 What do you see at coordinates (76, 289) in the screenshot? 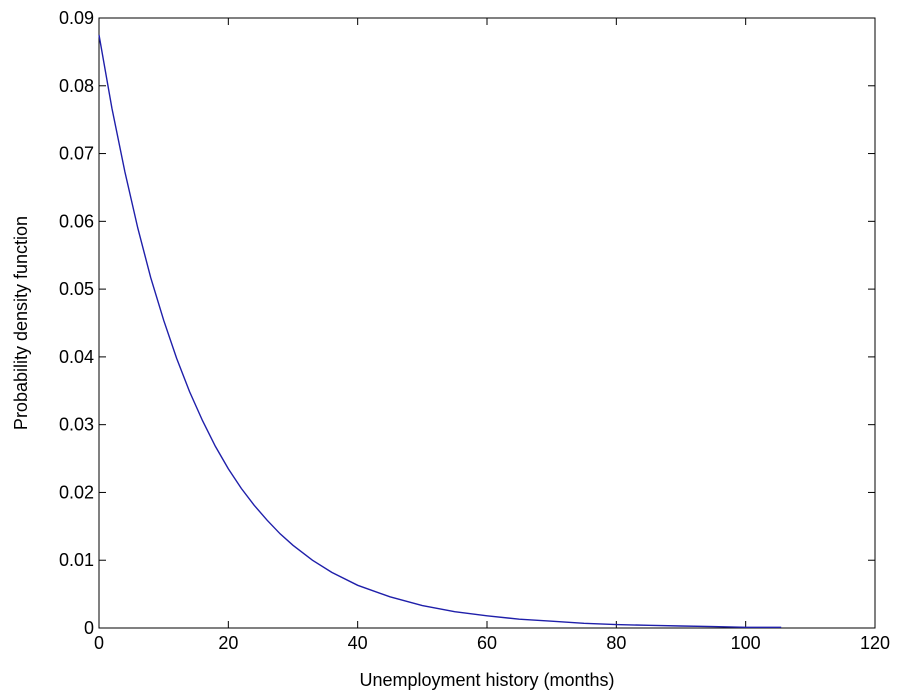
I see `y-tick-label: 0.05` at bounding box center [76, 289].